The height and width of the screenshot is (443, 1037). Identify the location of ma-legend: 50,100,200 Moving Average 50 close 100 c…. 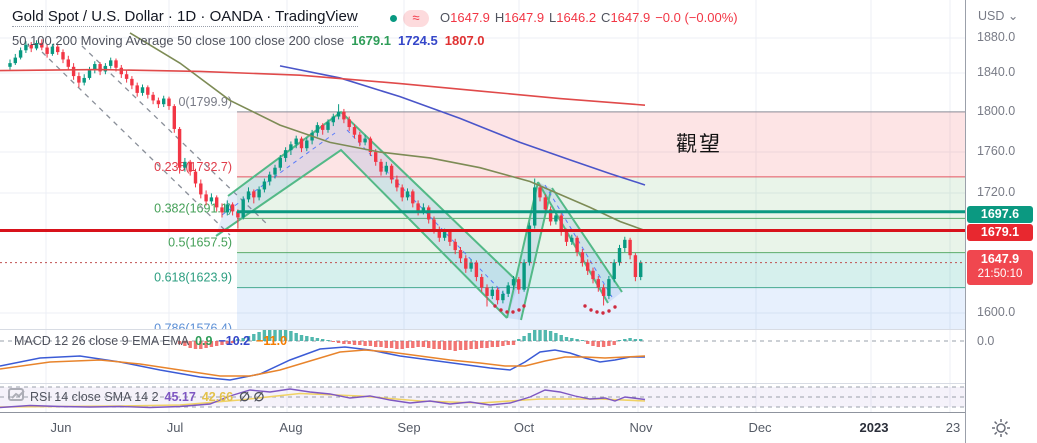
(248, 40).